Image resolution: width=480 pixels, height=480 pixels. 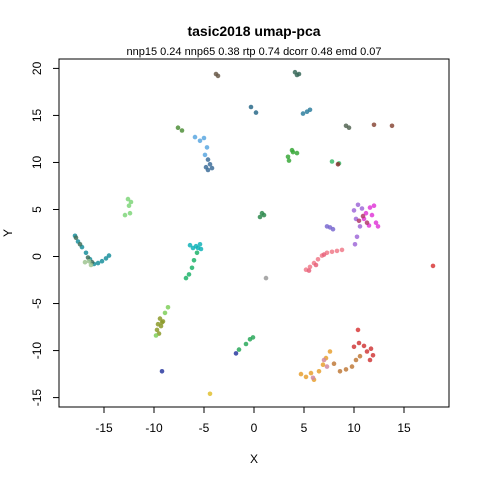 What do you see at coordinates (304, 428) in the screenshot?
I see `x-tick-label: 5` at bounding box center [304, 428].